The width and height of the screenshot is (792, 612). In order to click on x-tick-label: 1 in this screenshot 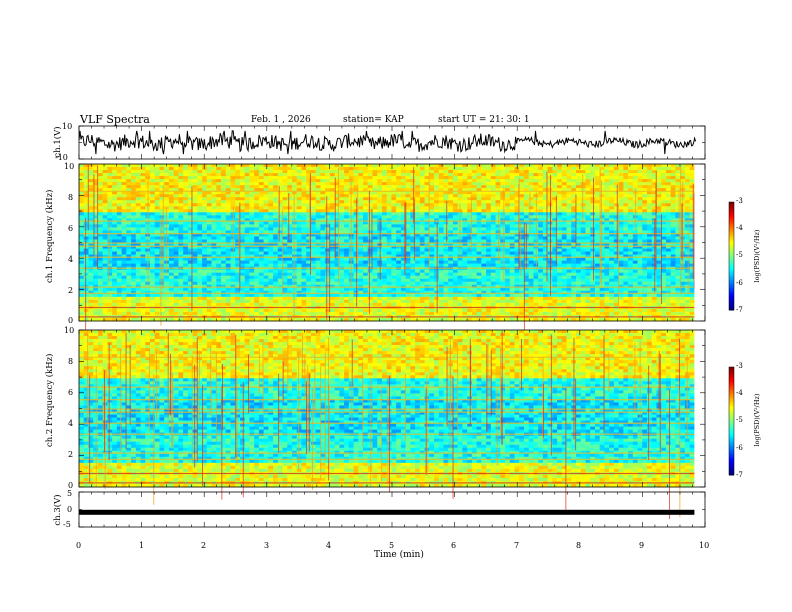, I will do `click(142, 545)`.